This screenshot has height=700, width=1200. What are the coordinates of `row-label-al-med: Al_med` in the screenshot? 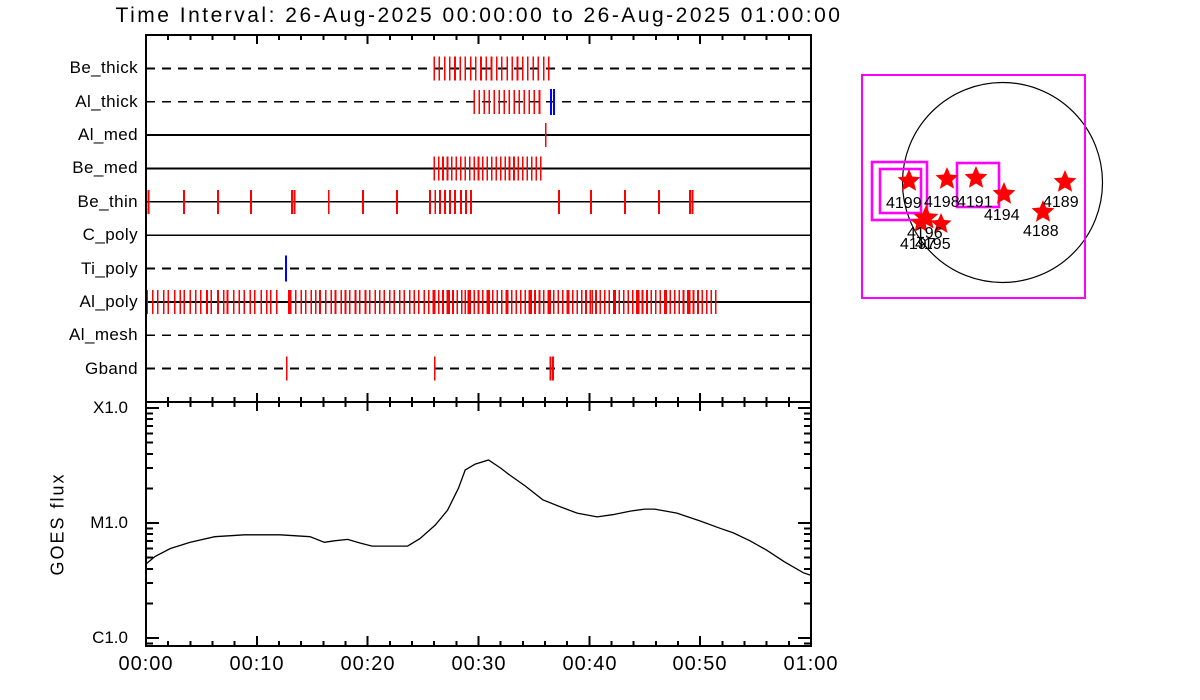 It's located at (107, 134).